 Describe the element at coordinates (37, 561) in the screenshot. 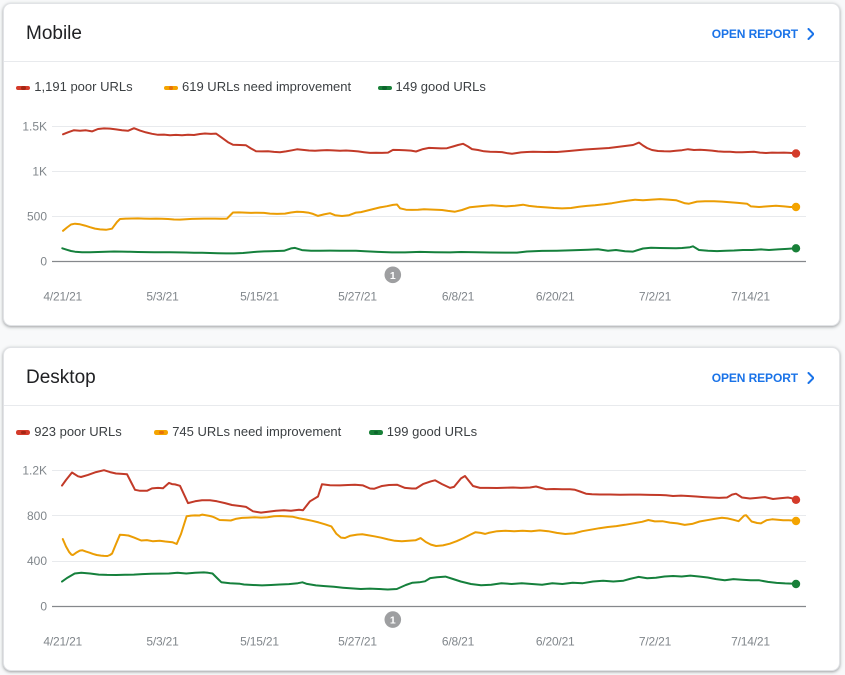

I see `svg-text: 400` at that location.